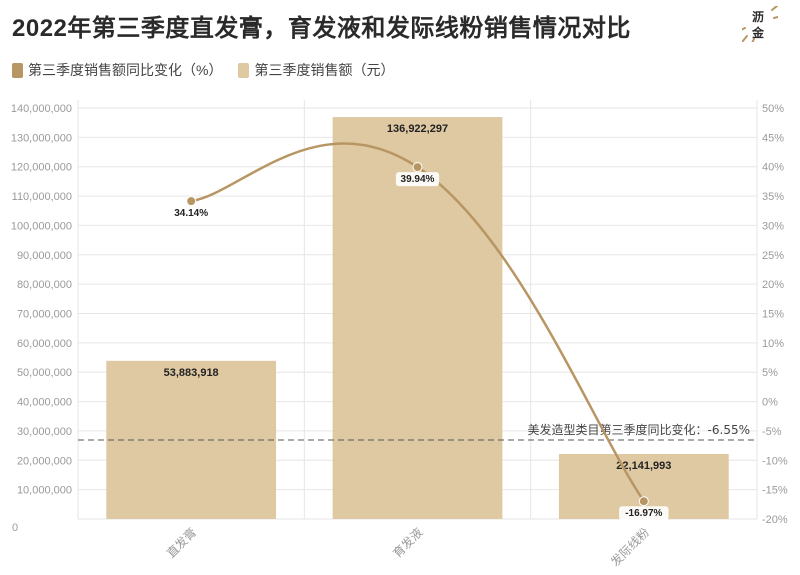 This screenshot has height=575, width=800. What do you see at coordinates (643, 466) in the screenshot?
I see `bar-value-label: 22,141,993` at bounding box center [643, 466].